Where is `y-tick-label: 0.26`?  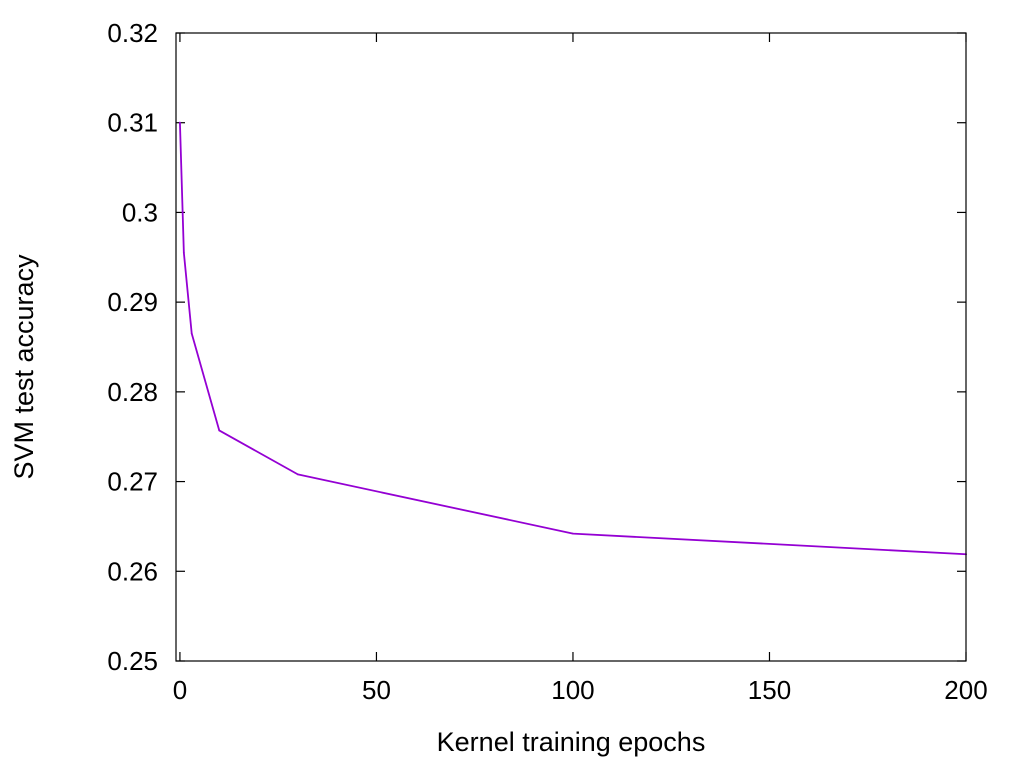 y-tick-label: 0.26 is located at coordinates (132, 571).